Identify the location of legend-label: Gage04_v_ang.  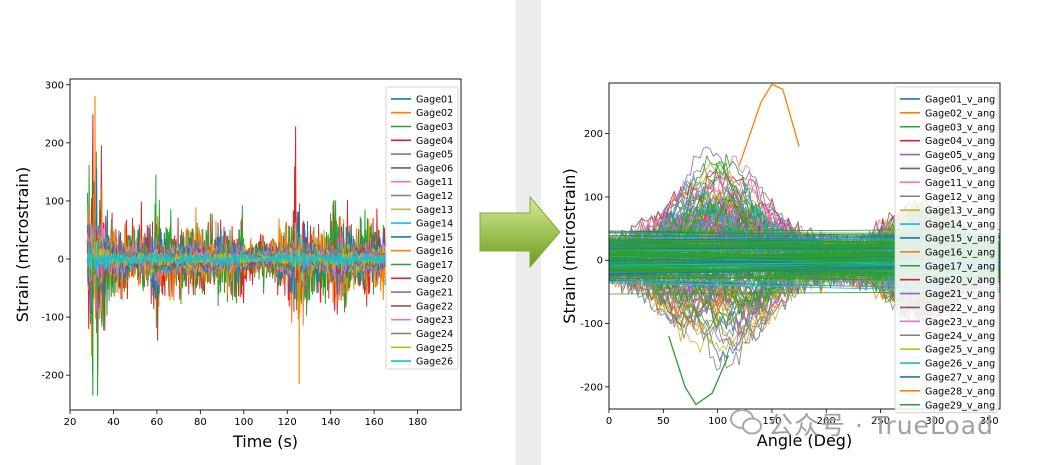
(960, 141).